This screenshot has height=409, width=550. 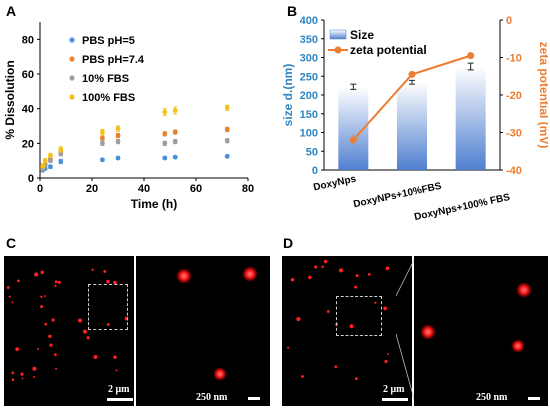 What do you see at coordinates (476, 317) in the screenshot?
I see `micrograph-d-inset-spots` at bounding box center [476, 317].